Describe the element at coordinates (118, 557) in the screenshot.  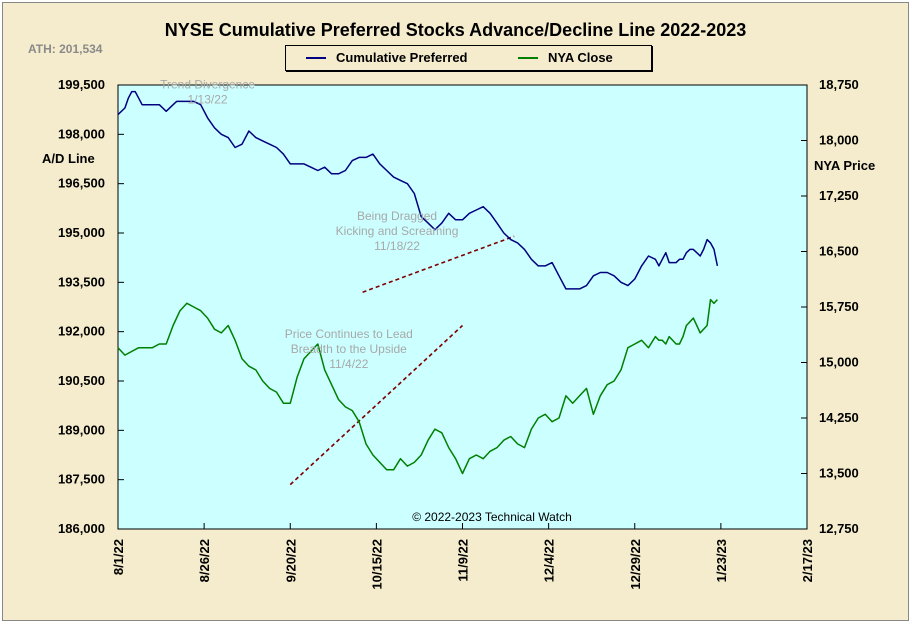
I see `x-tick-label: 8/1/22` at that location.